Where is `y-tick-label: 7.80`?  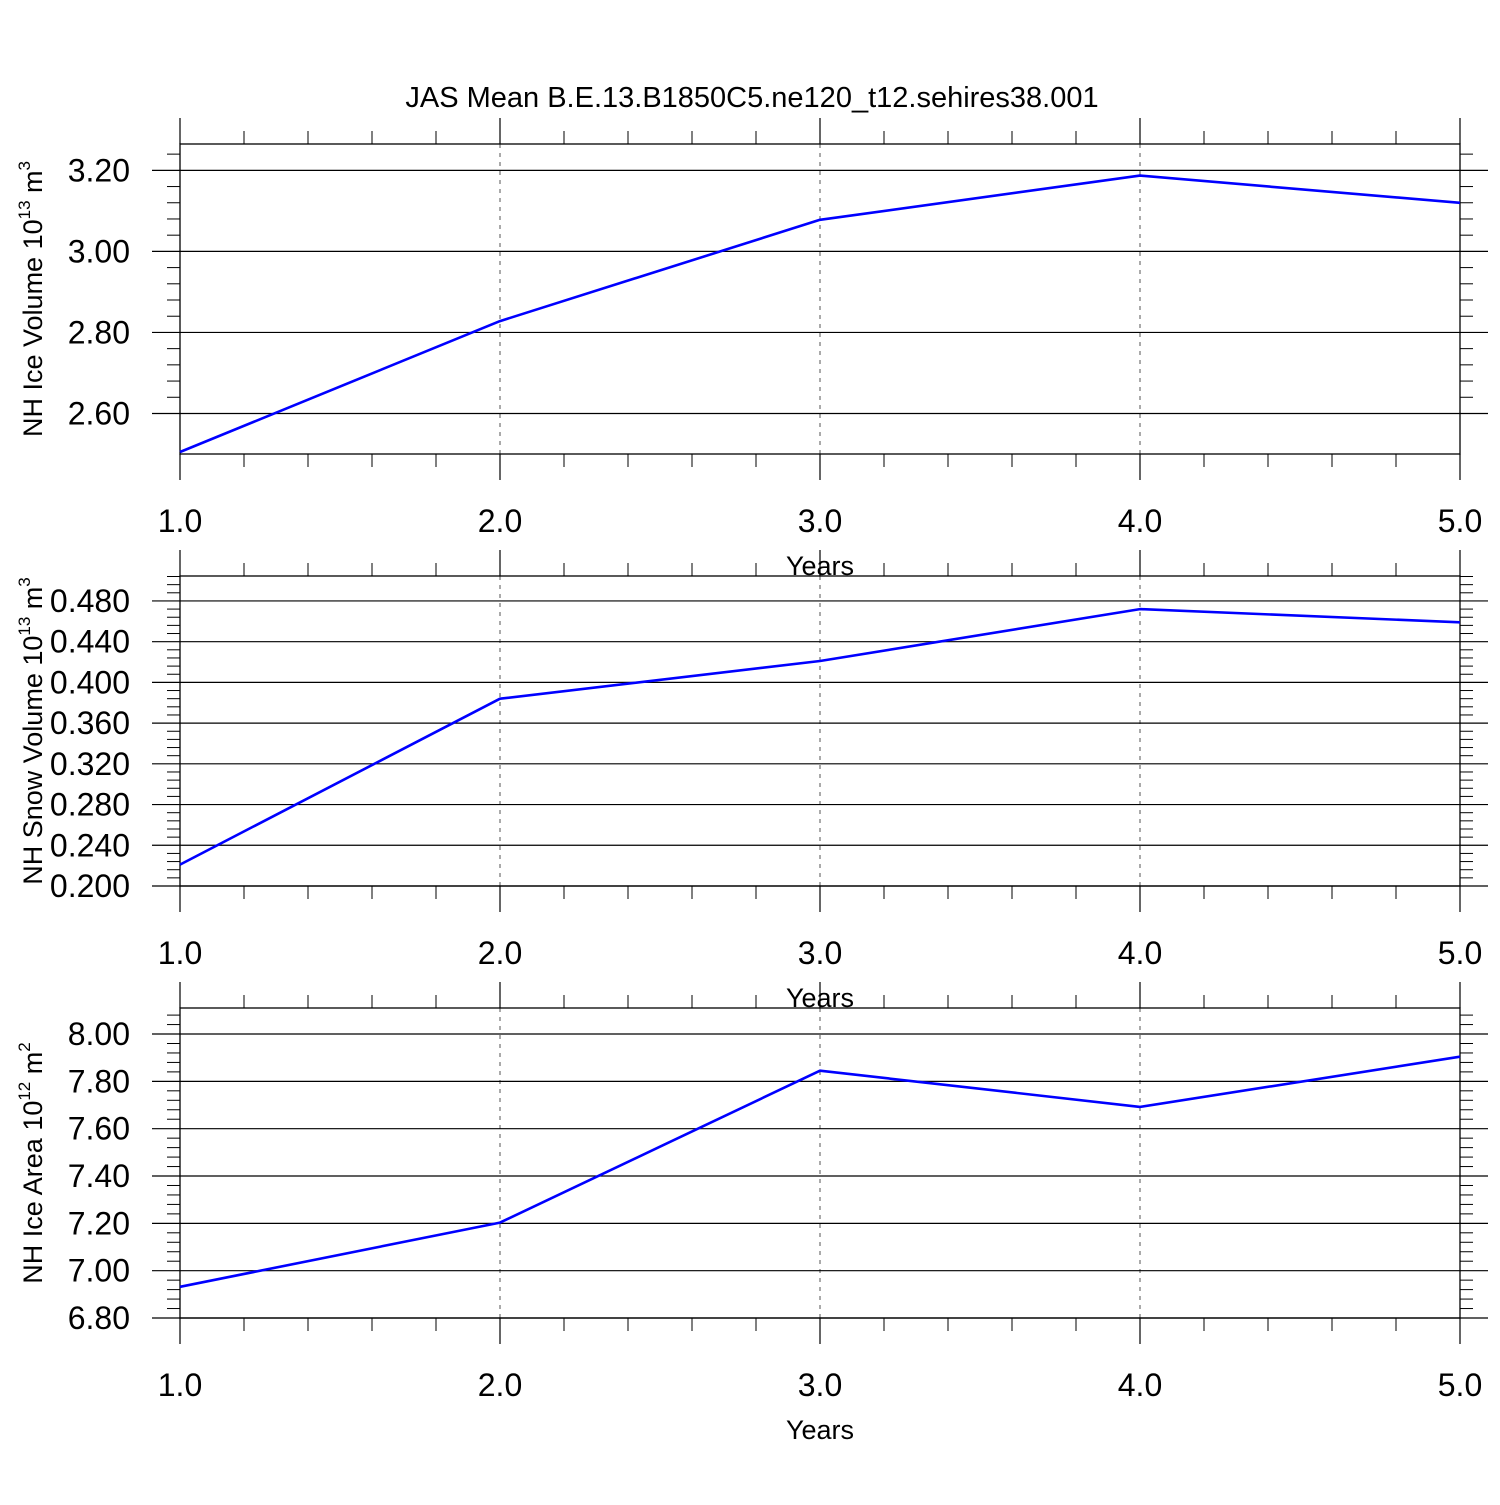 y-tick-label: 7.80 is located at coordinates (99, 1081).